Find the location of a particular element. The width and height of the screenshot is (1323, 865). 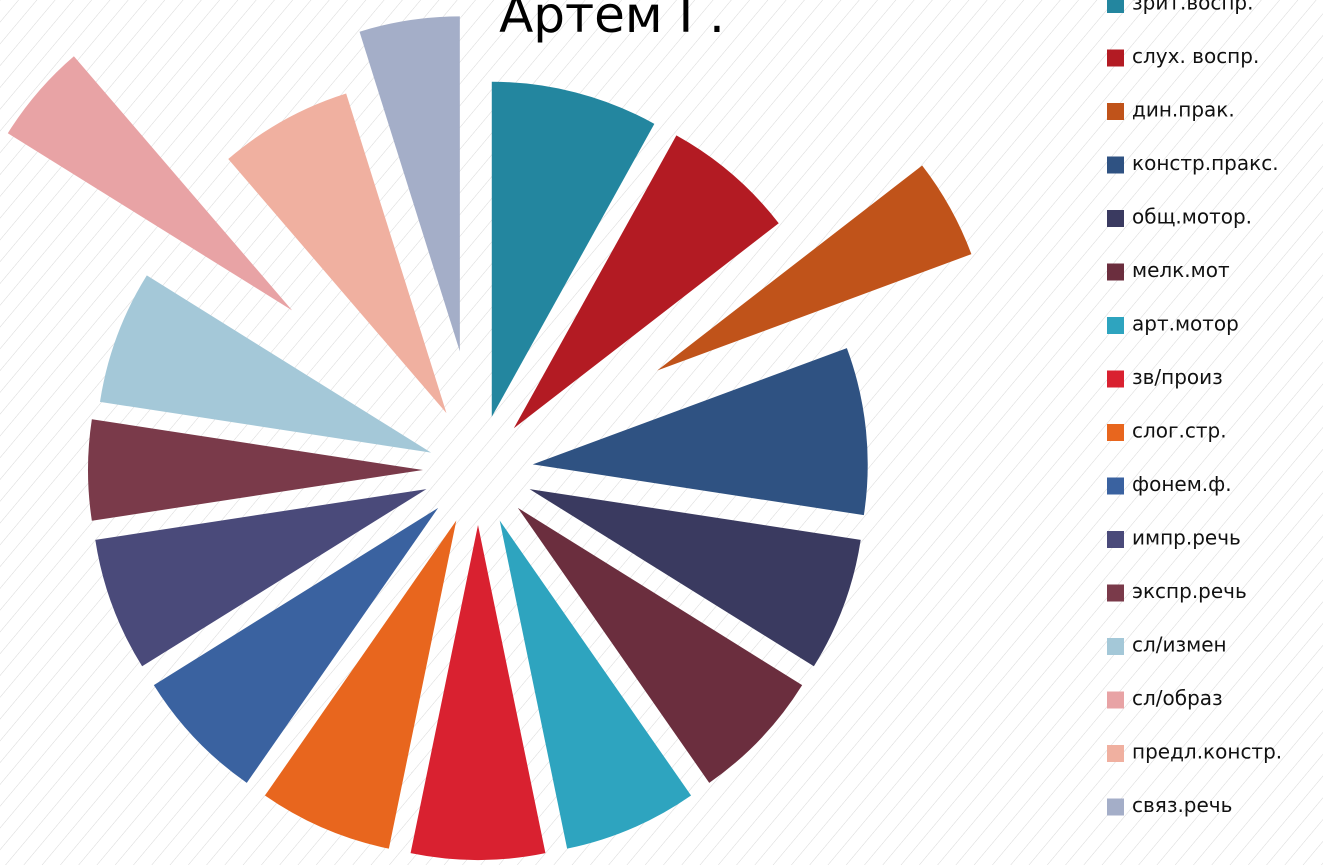

legend-label: связ.речь is located at coordinates (1182, 805).